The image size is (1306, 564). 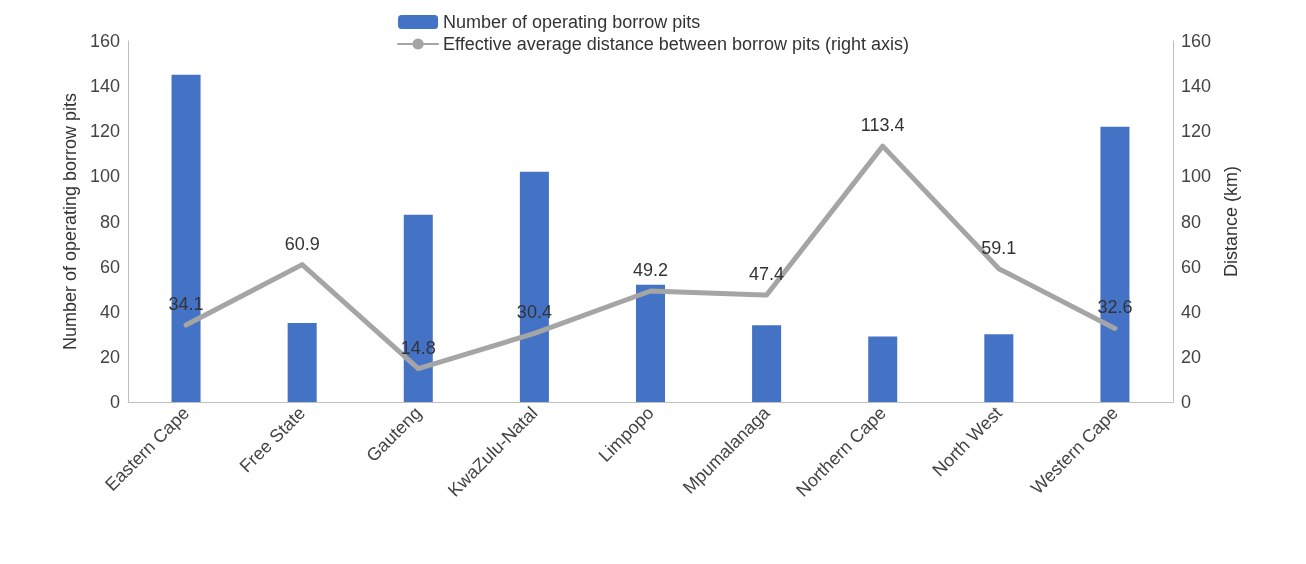 I want to click on data-label: 60.9, so click(x=302, y=243).